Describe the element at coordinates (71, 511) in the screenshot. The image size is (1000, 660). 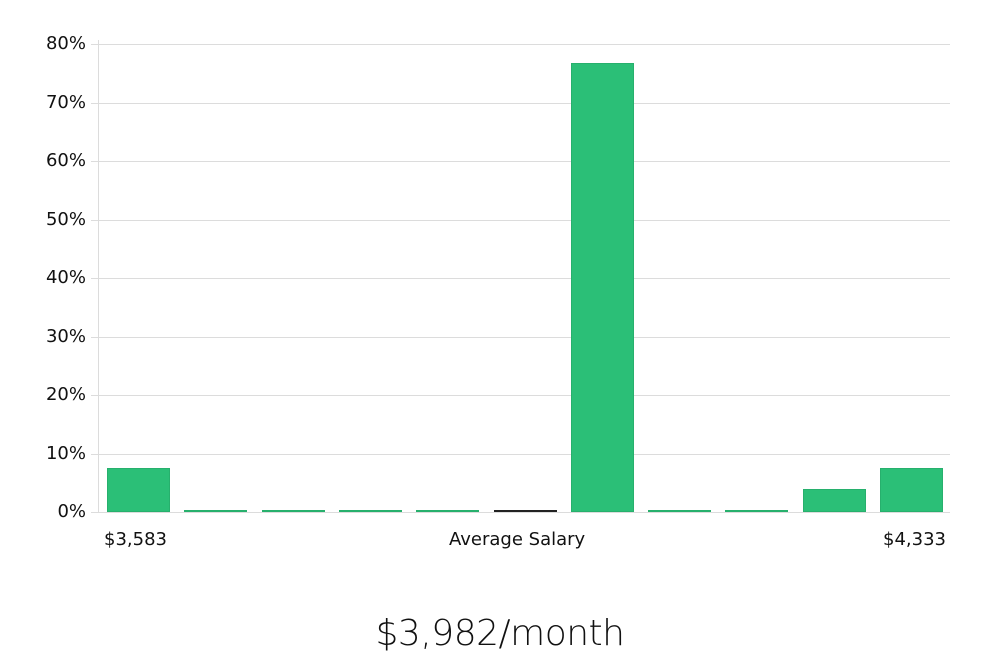
I see `y-tick-label: 0%` at that location.